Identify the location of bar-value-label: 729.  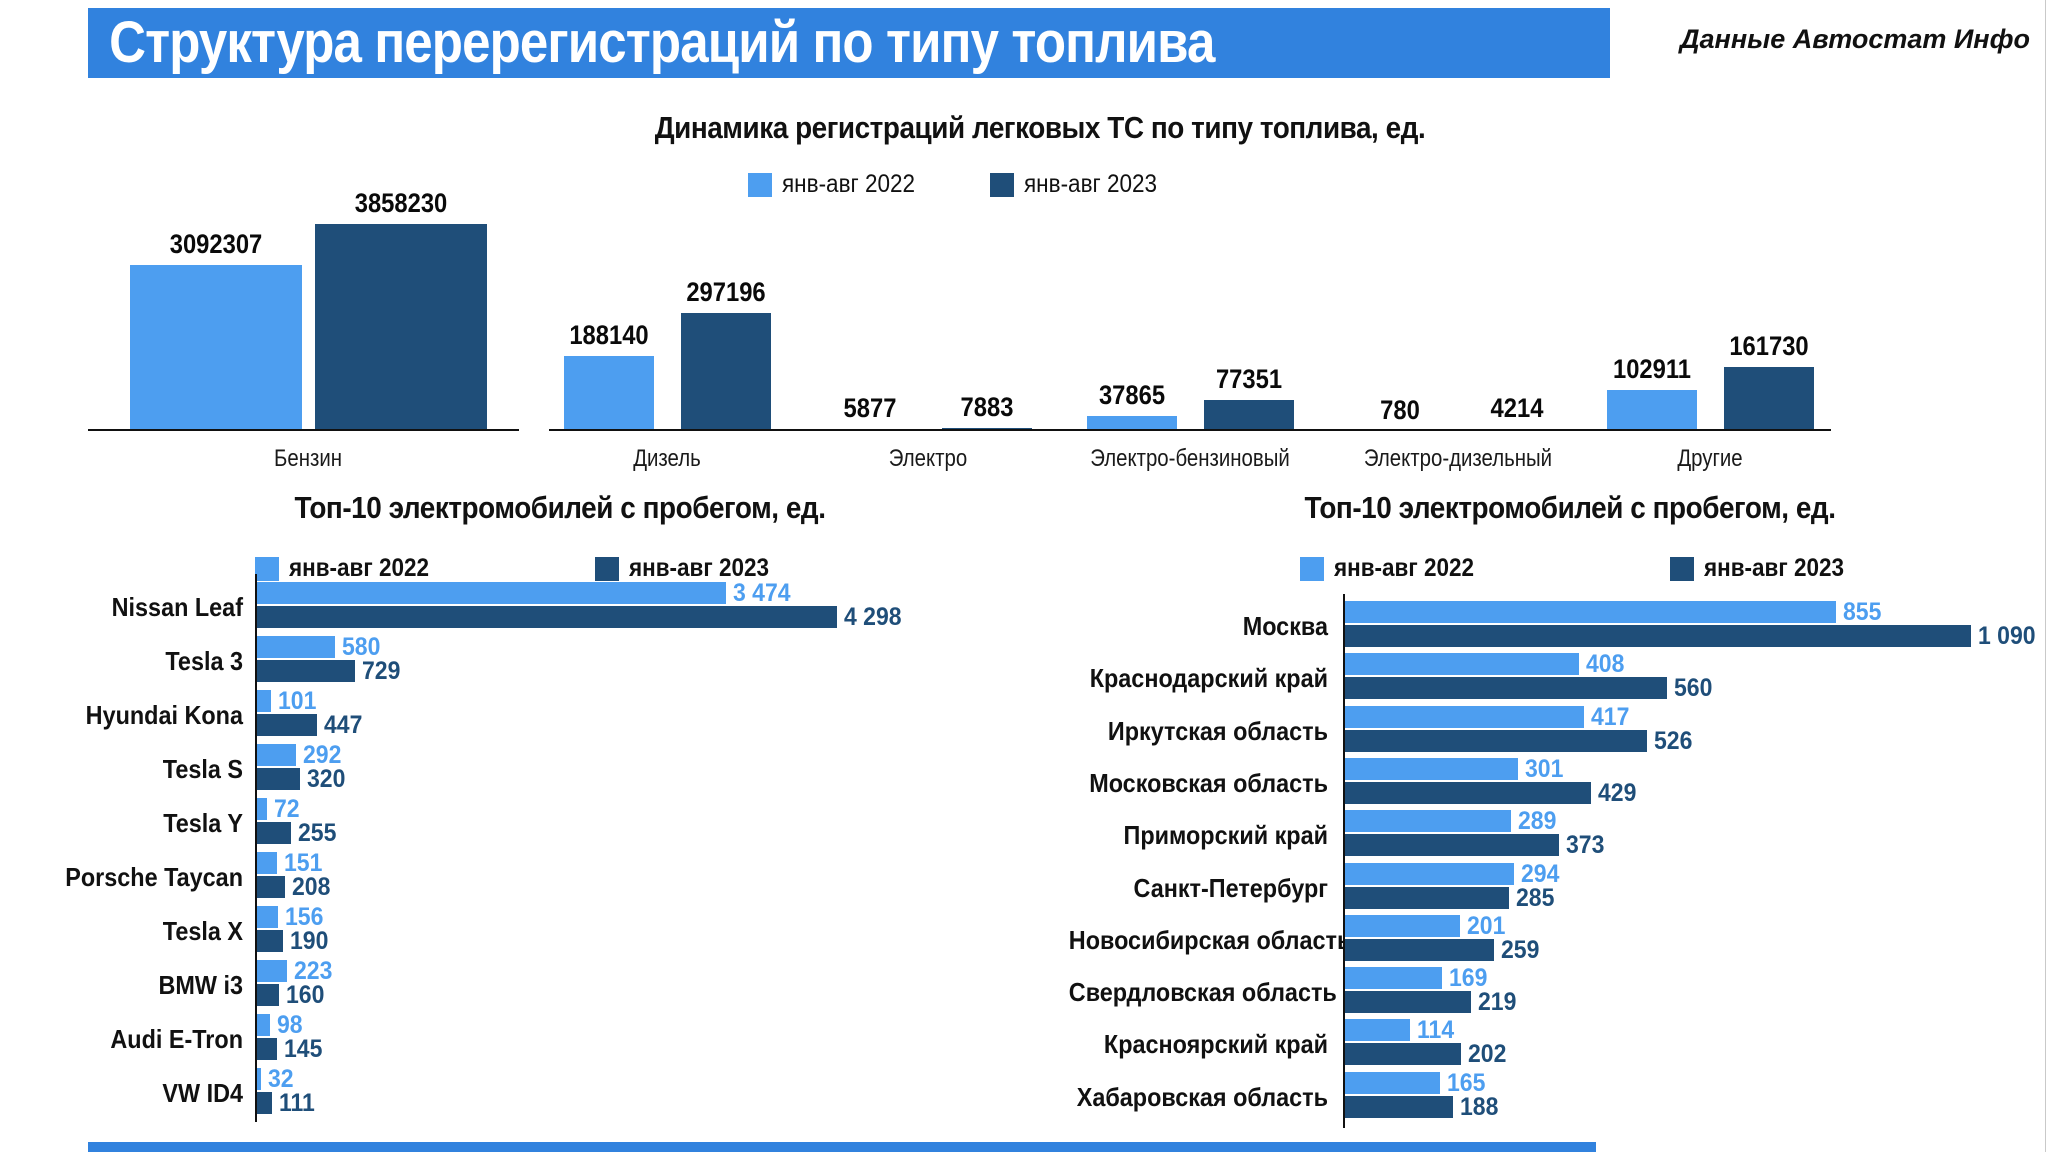
(381, 671).